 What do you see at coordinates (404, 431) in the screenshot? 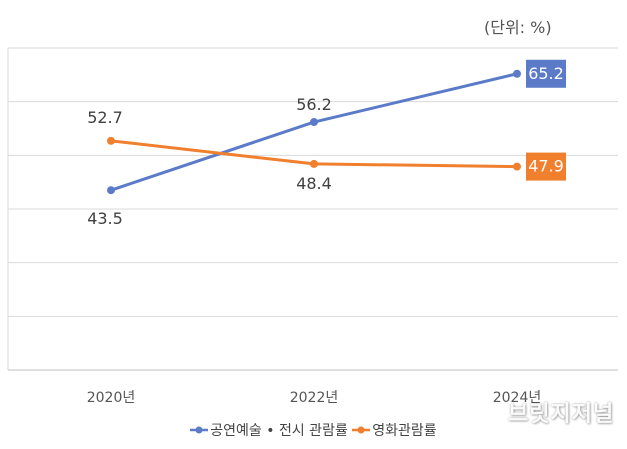
I see `legend-label-movie: 영화관람률` at bounding box center [404, 431].